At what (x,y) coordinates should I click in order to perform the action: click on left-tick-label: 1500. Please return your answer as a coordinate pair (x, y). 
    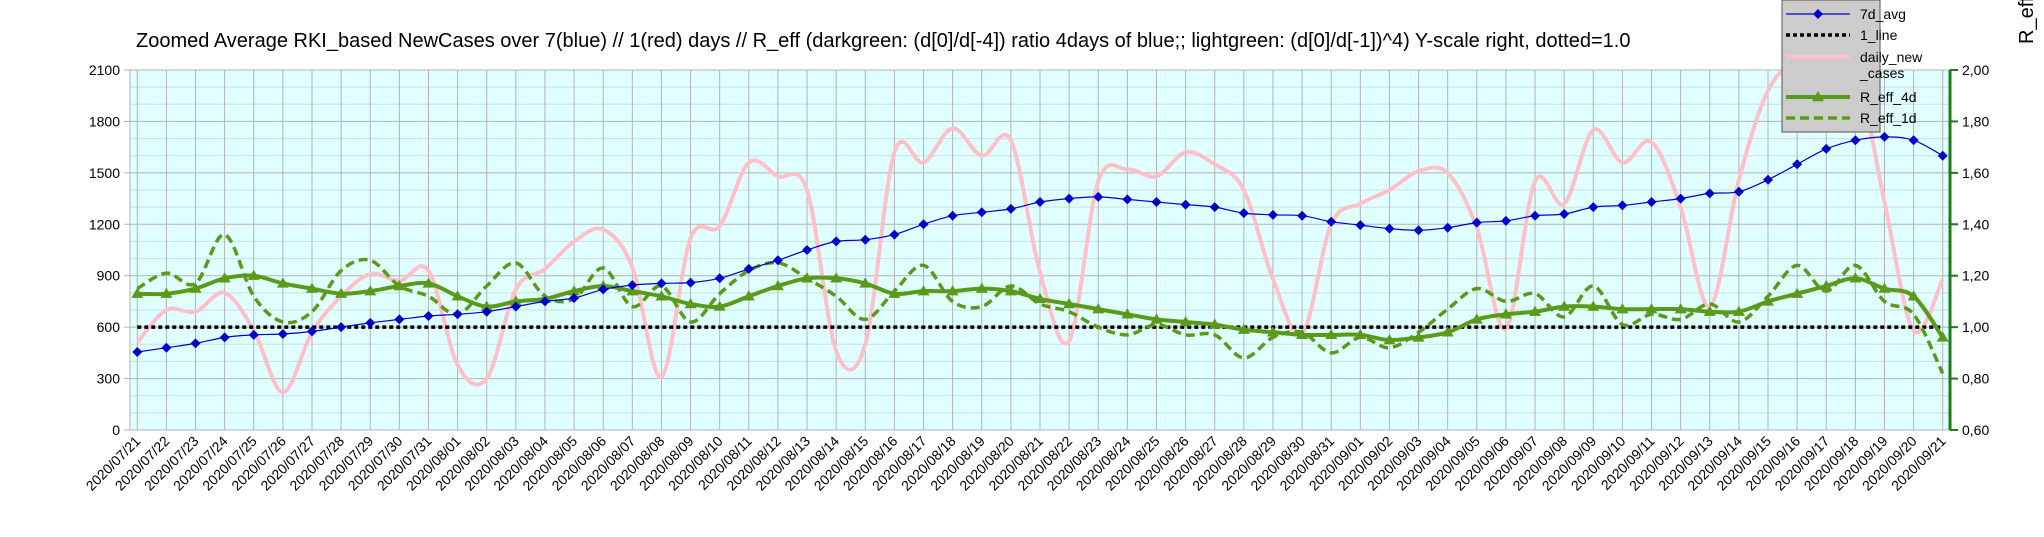
    Looking at the image, I should click on (104, 173).